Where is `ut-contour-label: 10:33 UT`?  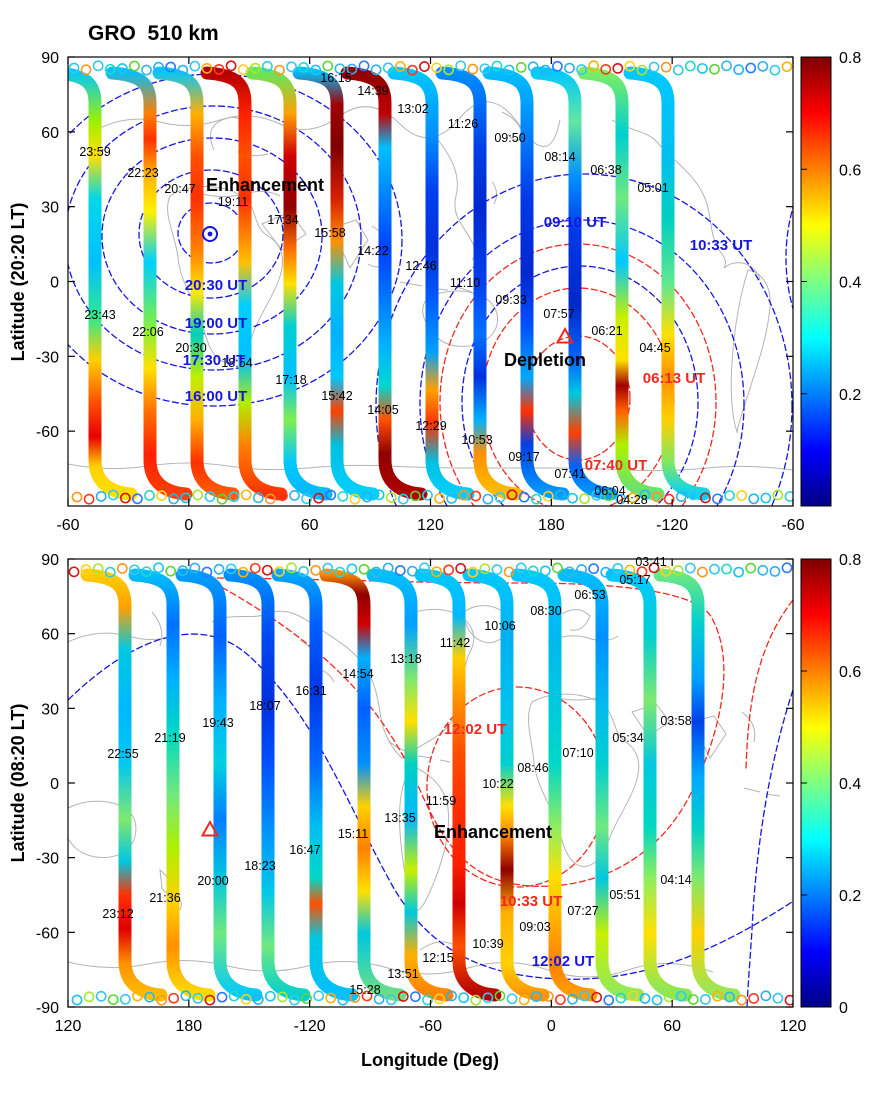 ut-contour-label: 10:33 UT is located at coordinates (531, 901).